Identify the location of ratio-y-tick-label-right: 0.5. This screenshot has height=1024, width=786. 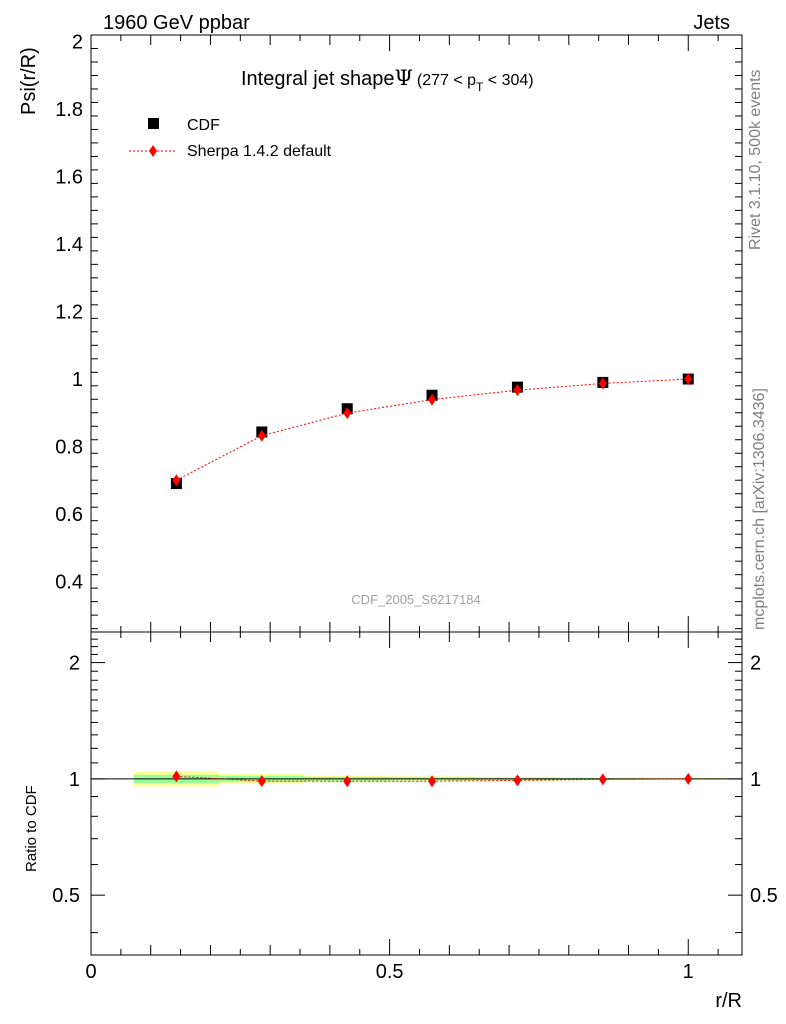
(764, 896).